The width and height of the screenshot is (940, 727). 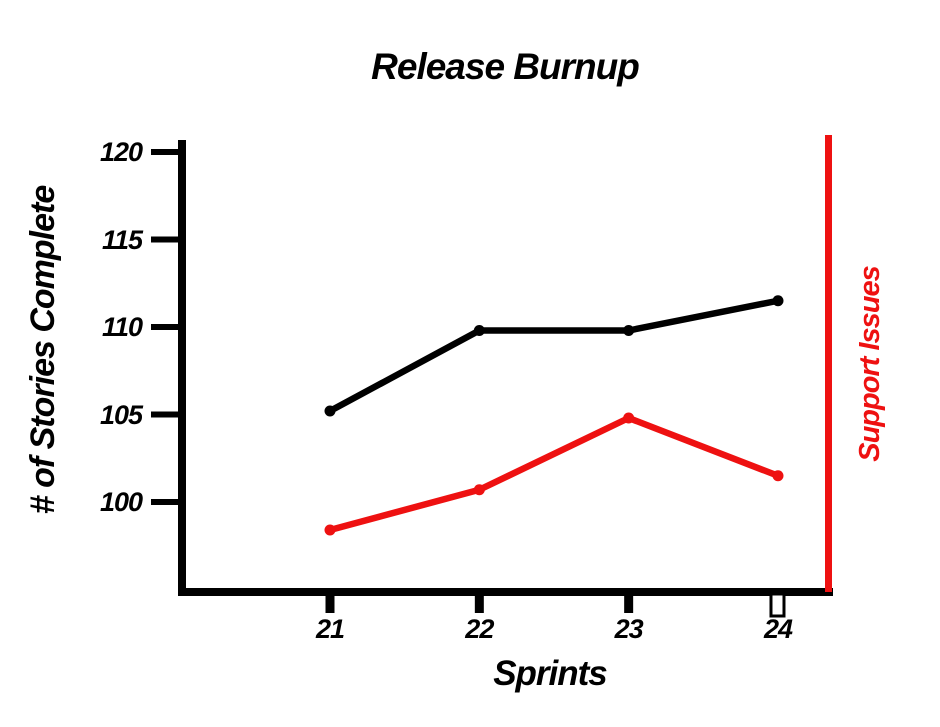 I want to click on x-tick-mark-hollow, so click(x=777, y=605).